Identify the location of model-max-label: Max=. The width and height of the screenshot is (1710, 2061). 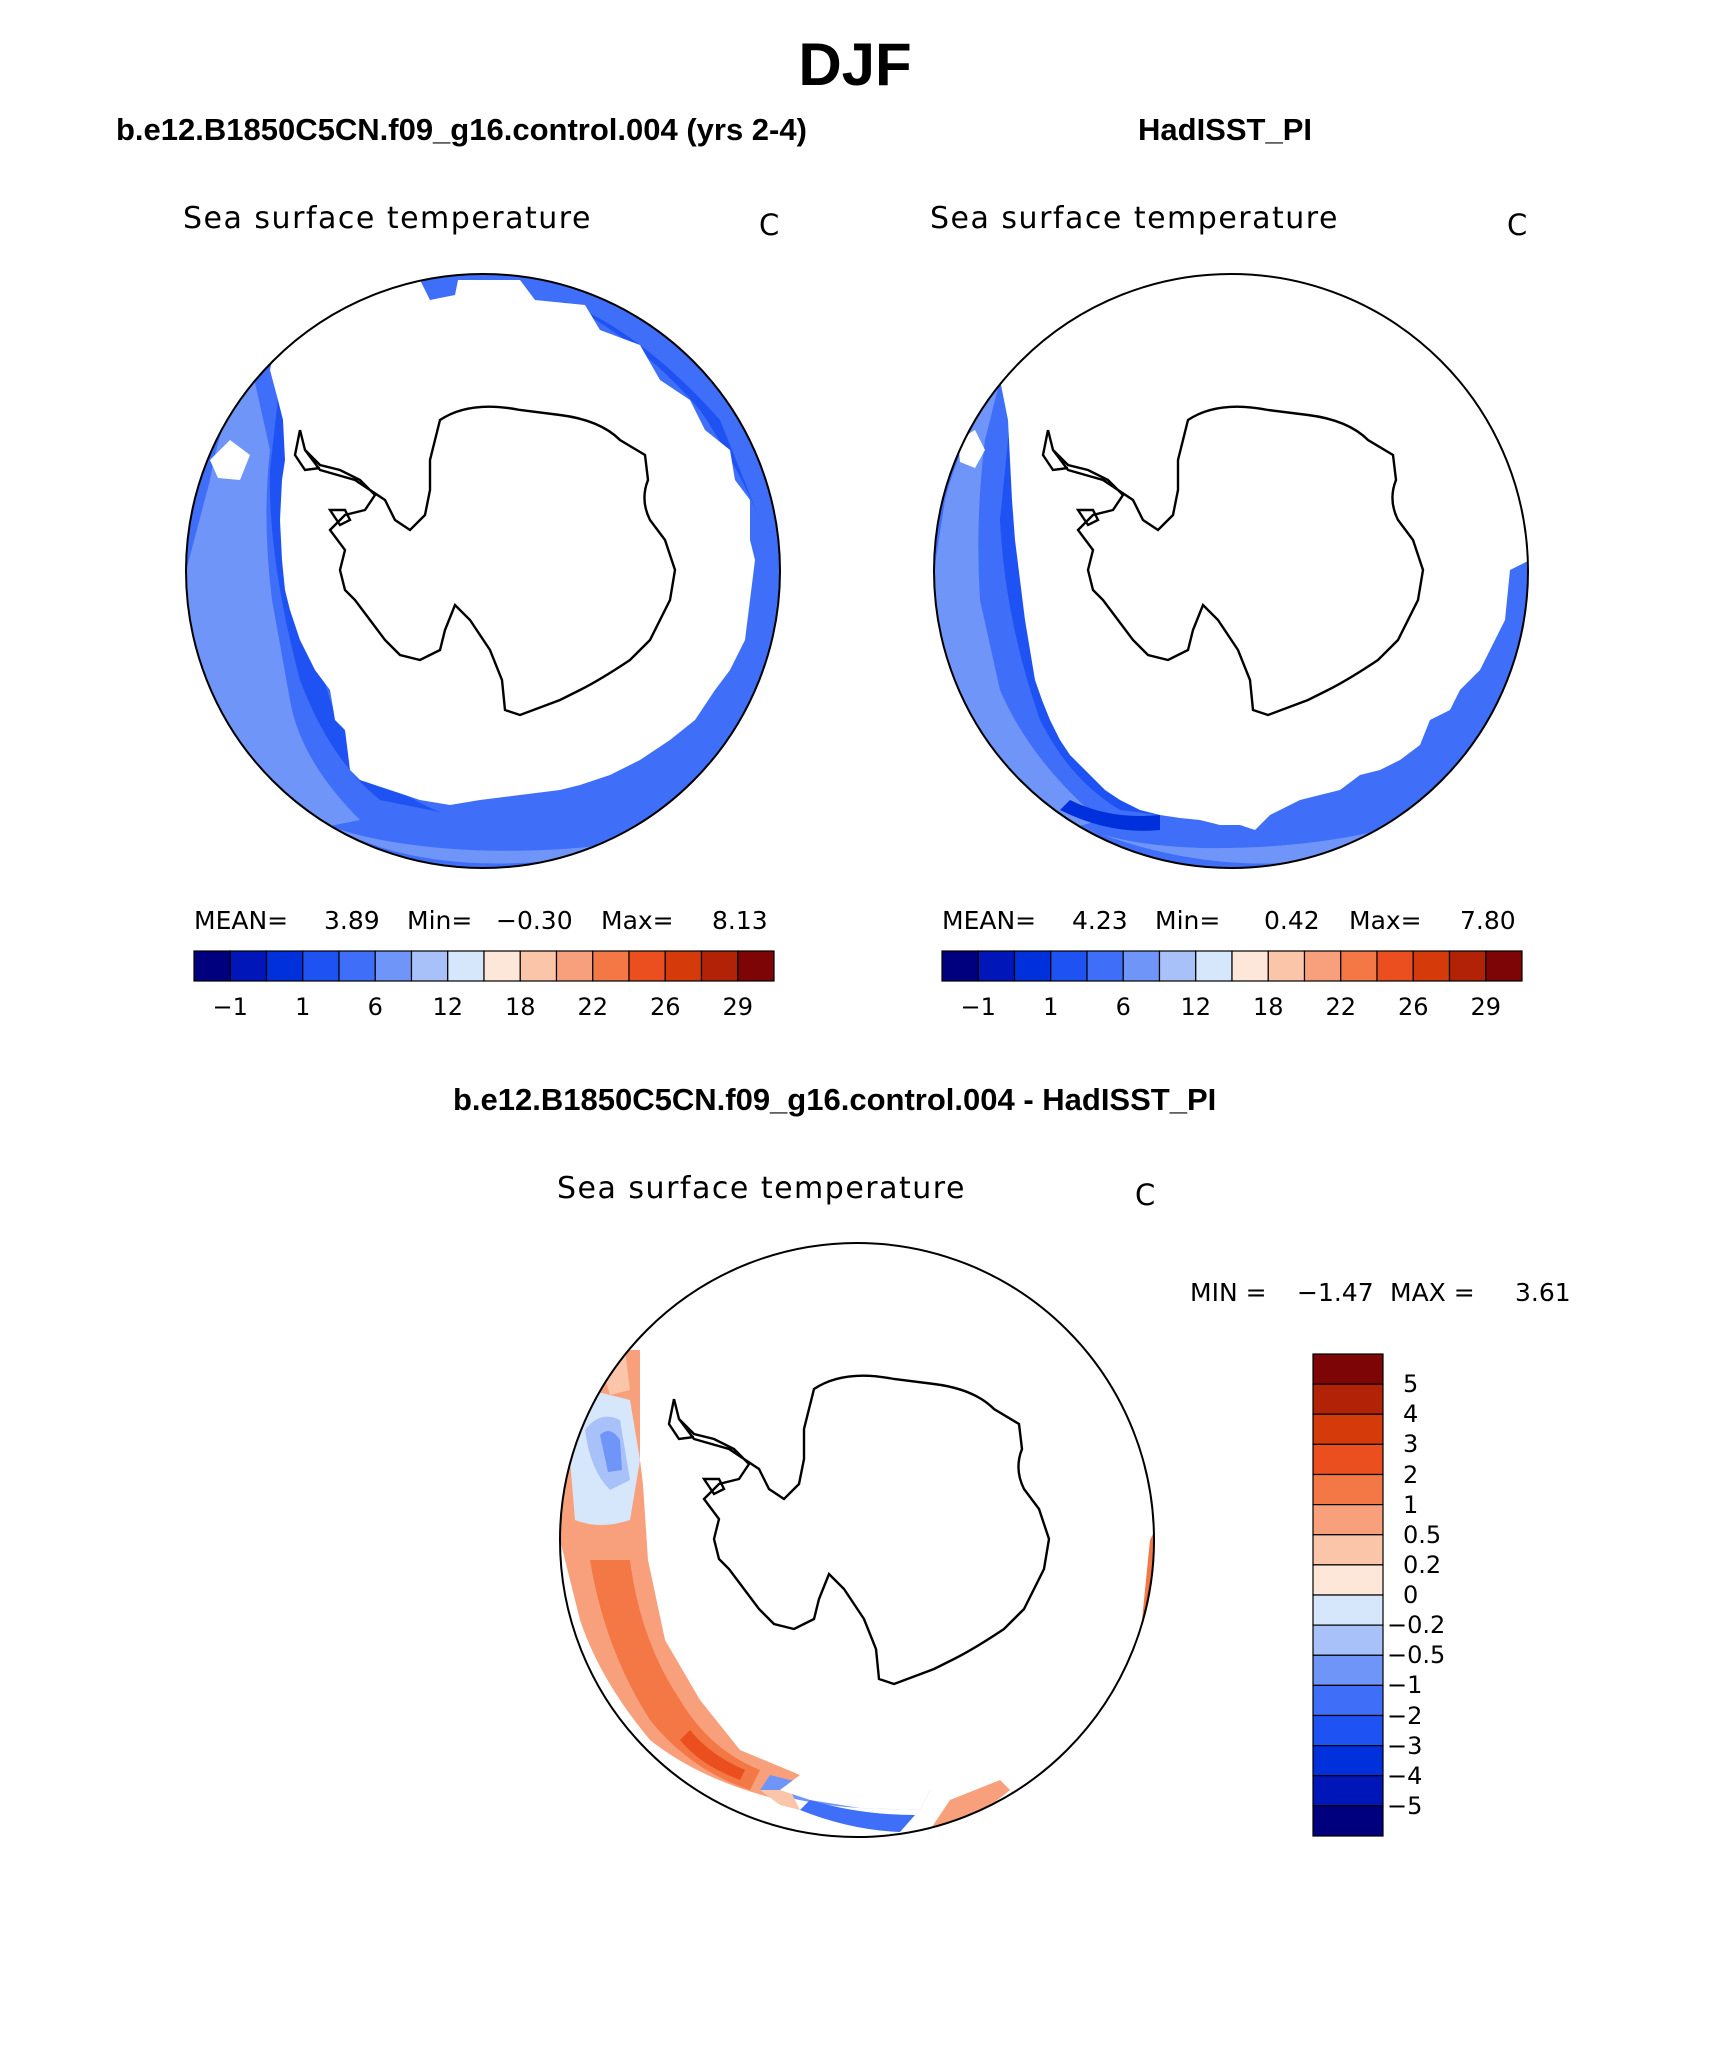
(637, 920).